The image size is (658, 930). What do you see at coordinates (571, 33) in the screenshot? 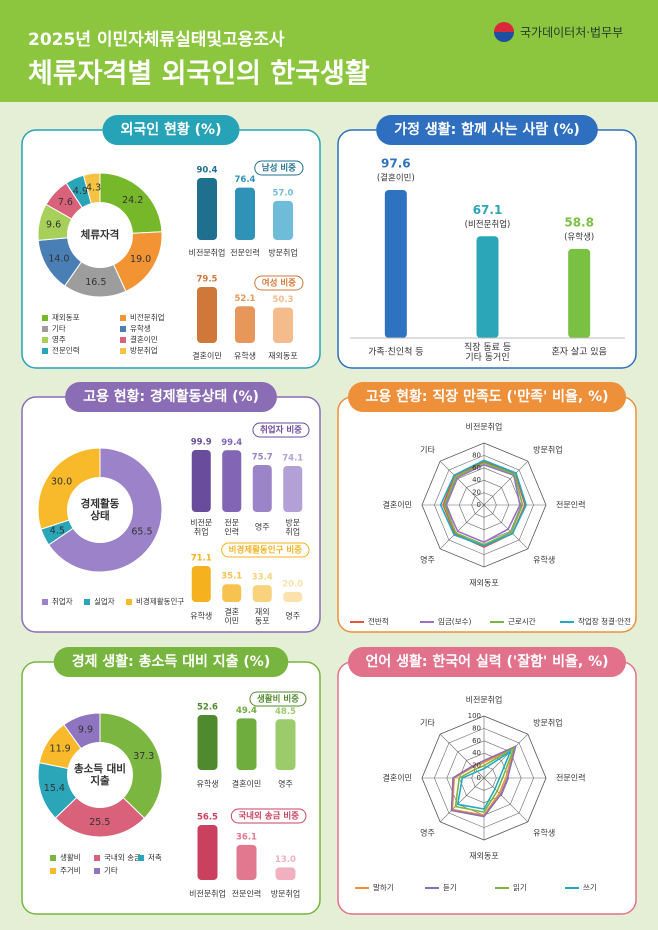
I see `header-source: 국가데이터처·법무부` at bounding box center [571, 33].